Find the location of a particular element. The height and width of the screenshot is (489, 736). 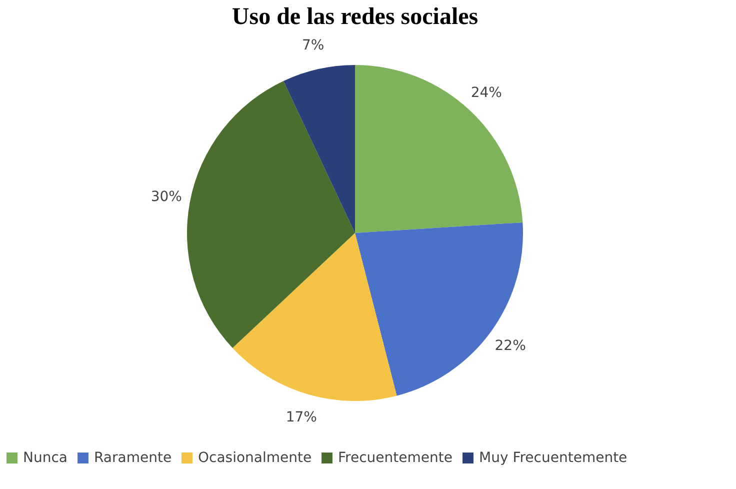

legend-label: Nunca is located at coordinates (45, 458).